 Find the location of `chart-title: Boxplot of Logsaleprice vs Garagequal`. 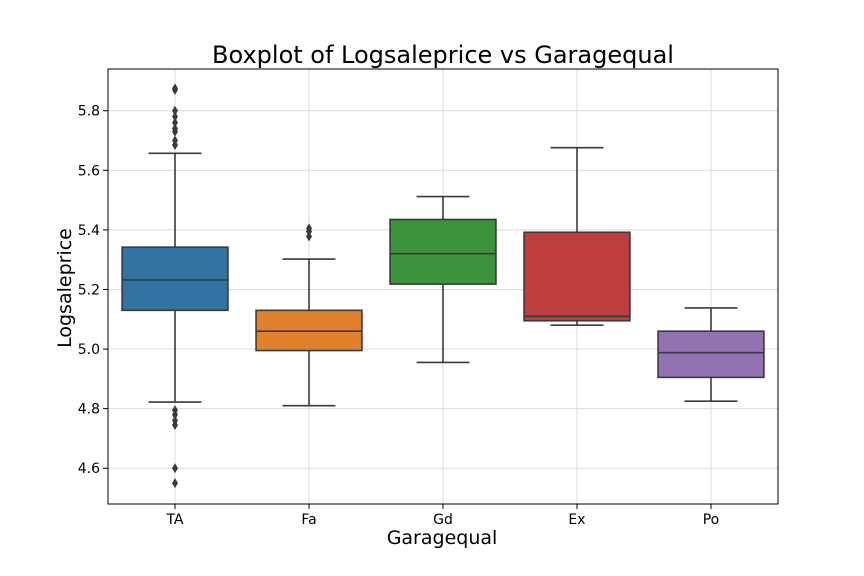

chart-title: Boxplot of Logsaleprice vs Garagequal is located at coordinates (443, 55).